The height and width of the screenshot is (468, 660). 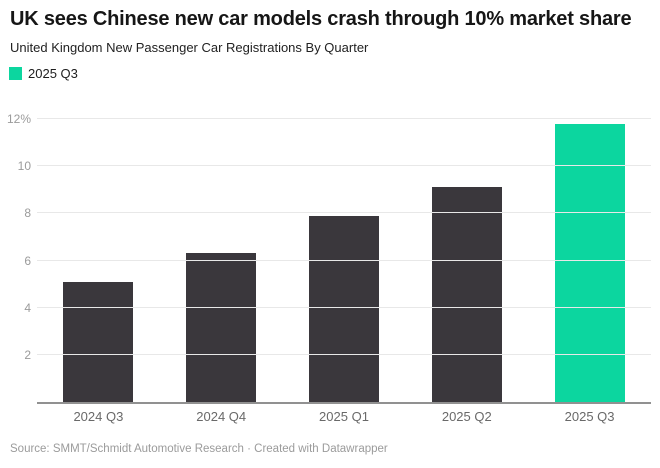 I want to click on legend-label: 2025 Q3, so click(x=53, y=73).